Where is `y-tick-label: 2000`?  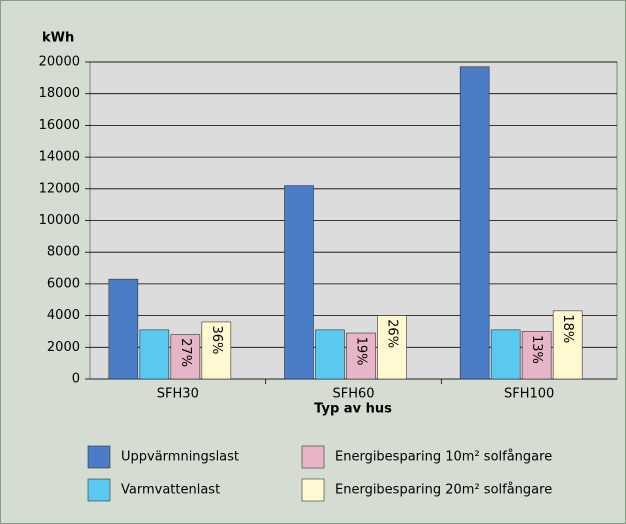
y-tick-label: 2000 is located at coordinates (63, 347).